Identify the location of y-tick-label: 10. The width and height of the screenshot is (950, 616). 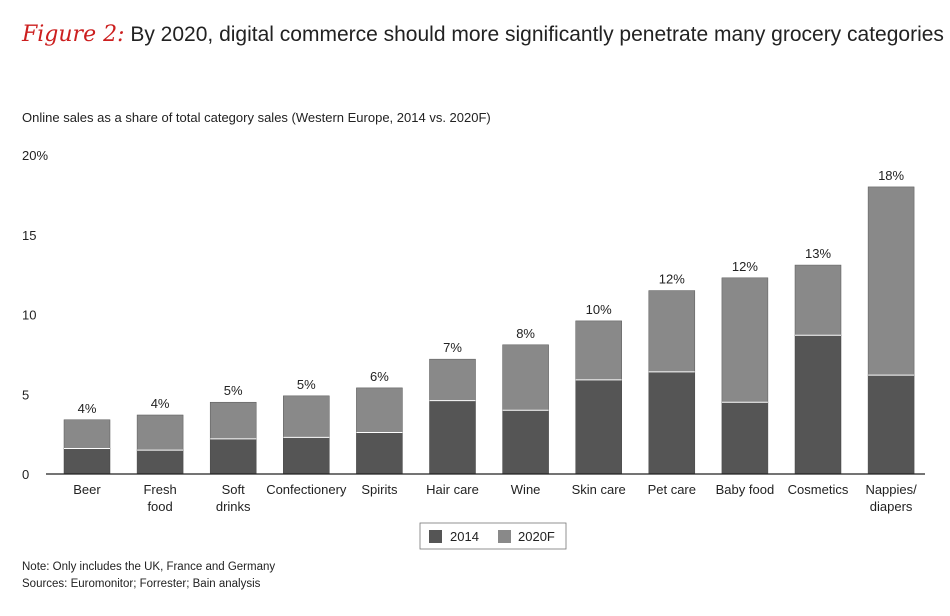
(29, 315).